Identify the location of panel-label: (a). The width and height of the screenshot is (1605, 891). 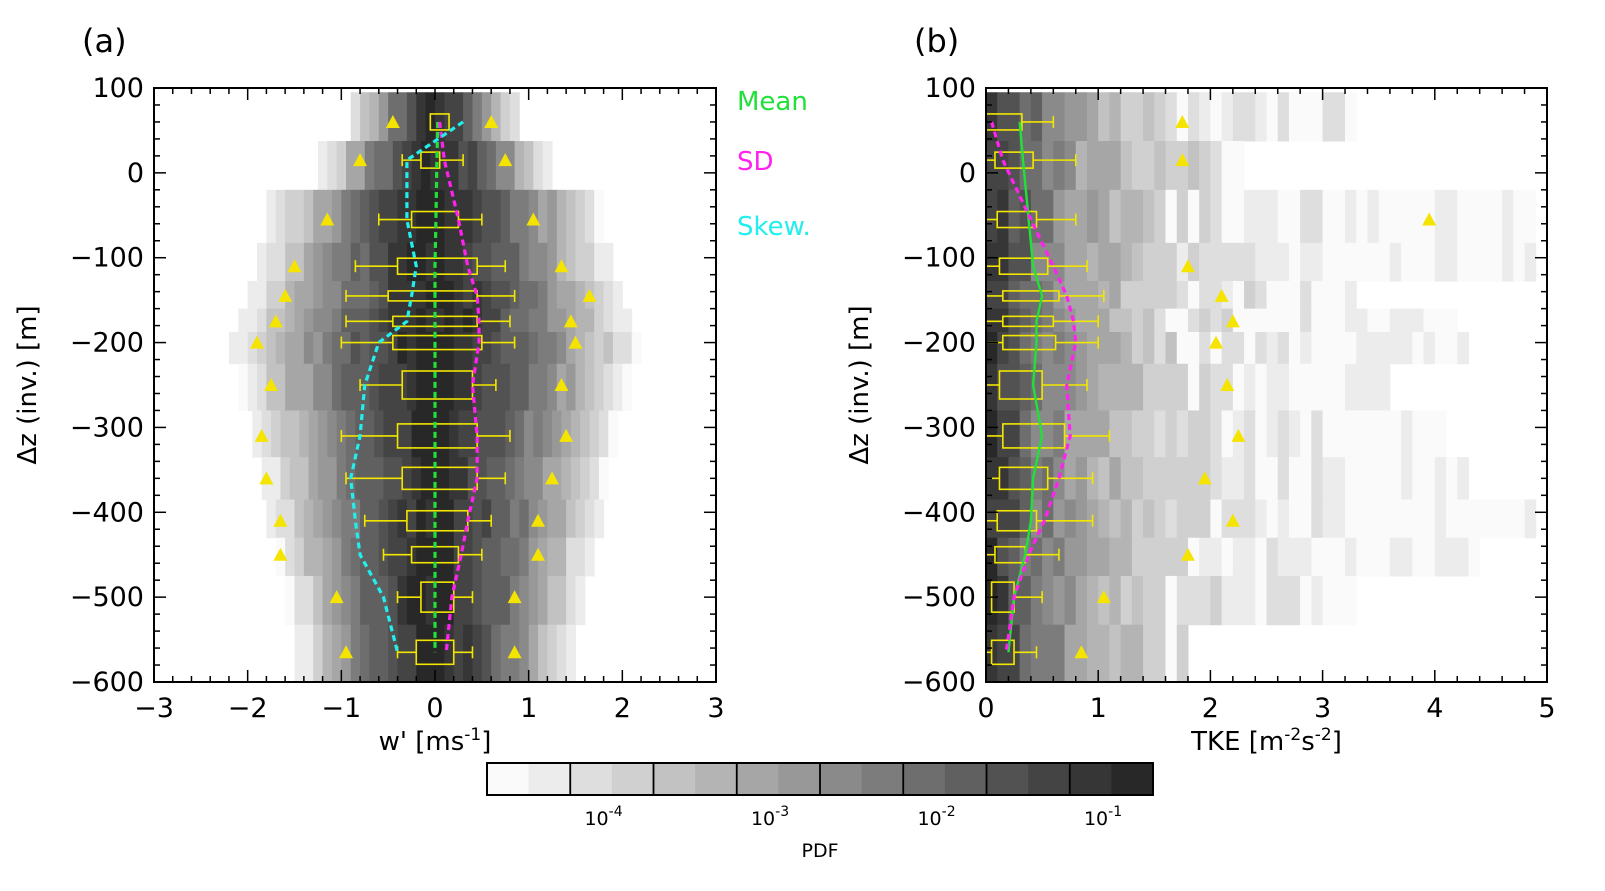
(104, 41).